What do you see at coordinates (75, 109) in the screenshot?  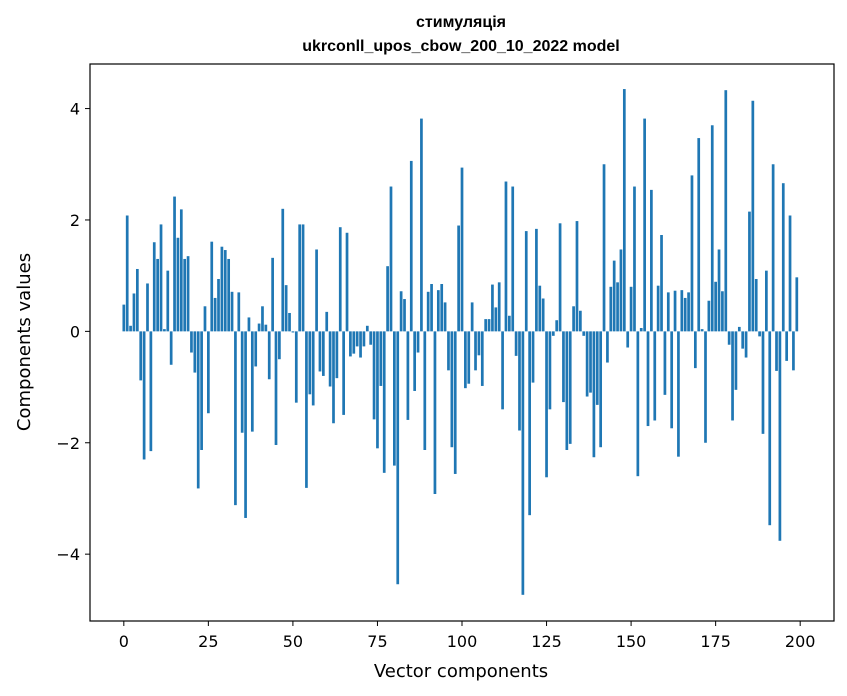 I see `y-tick-label: 4` at bounding box center [75, 109].